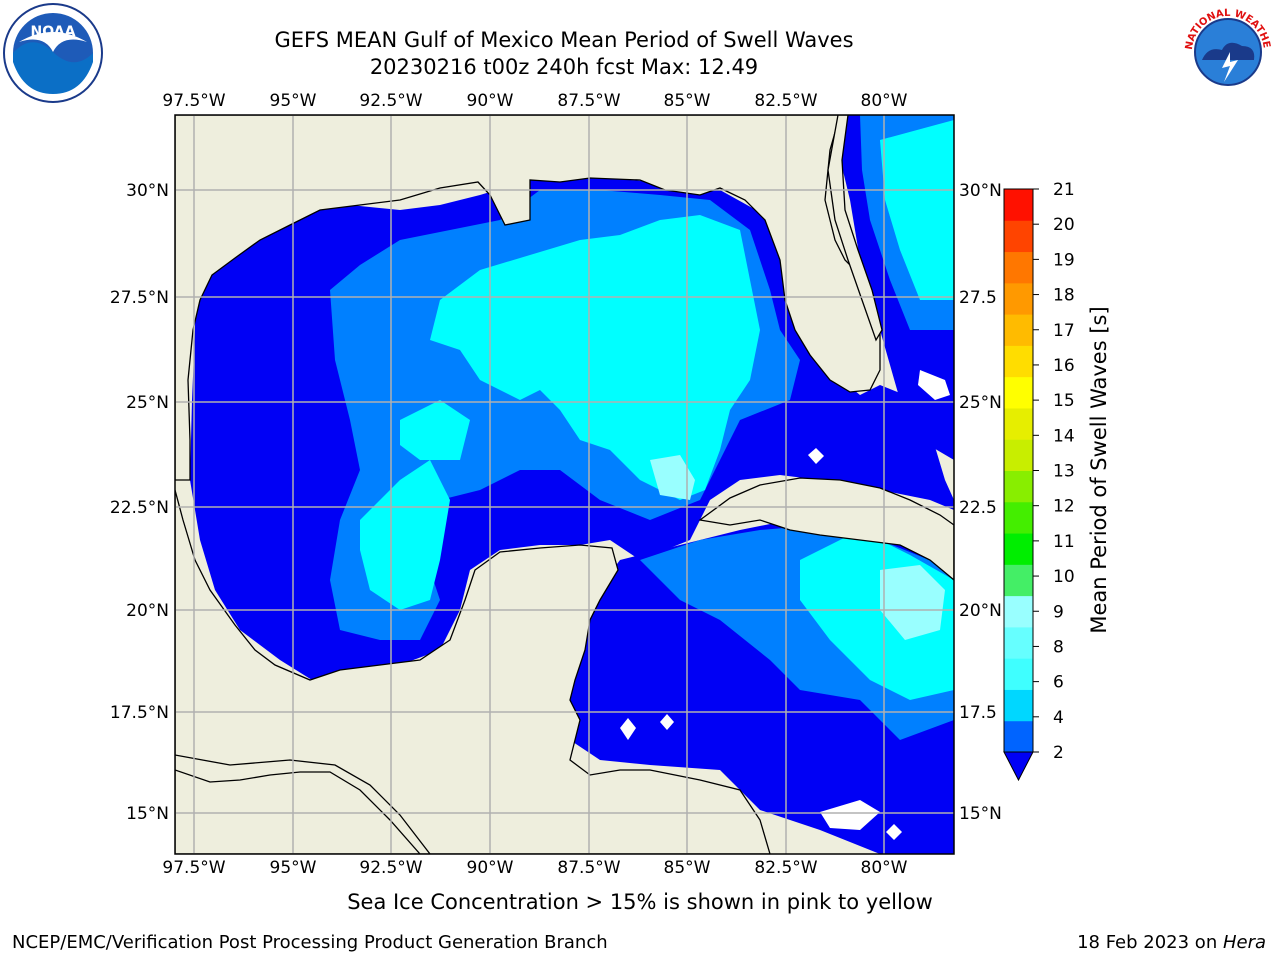 The height and width of the screenshot is (960, 1280). I want to click on cuba, so click(826, 529).